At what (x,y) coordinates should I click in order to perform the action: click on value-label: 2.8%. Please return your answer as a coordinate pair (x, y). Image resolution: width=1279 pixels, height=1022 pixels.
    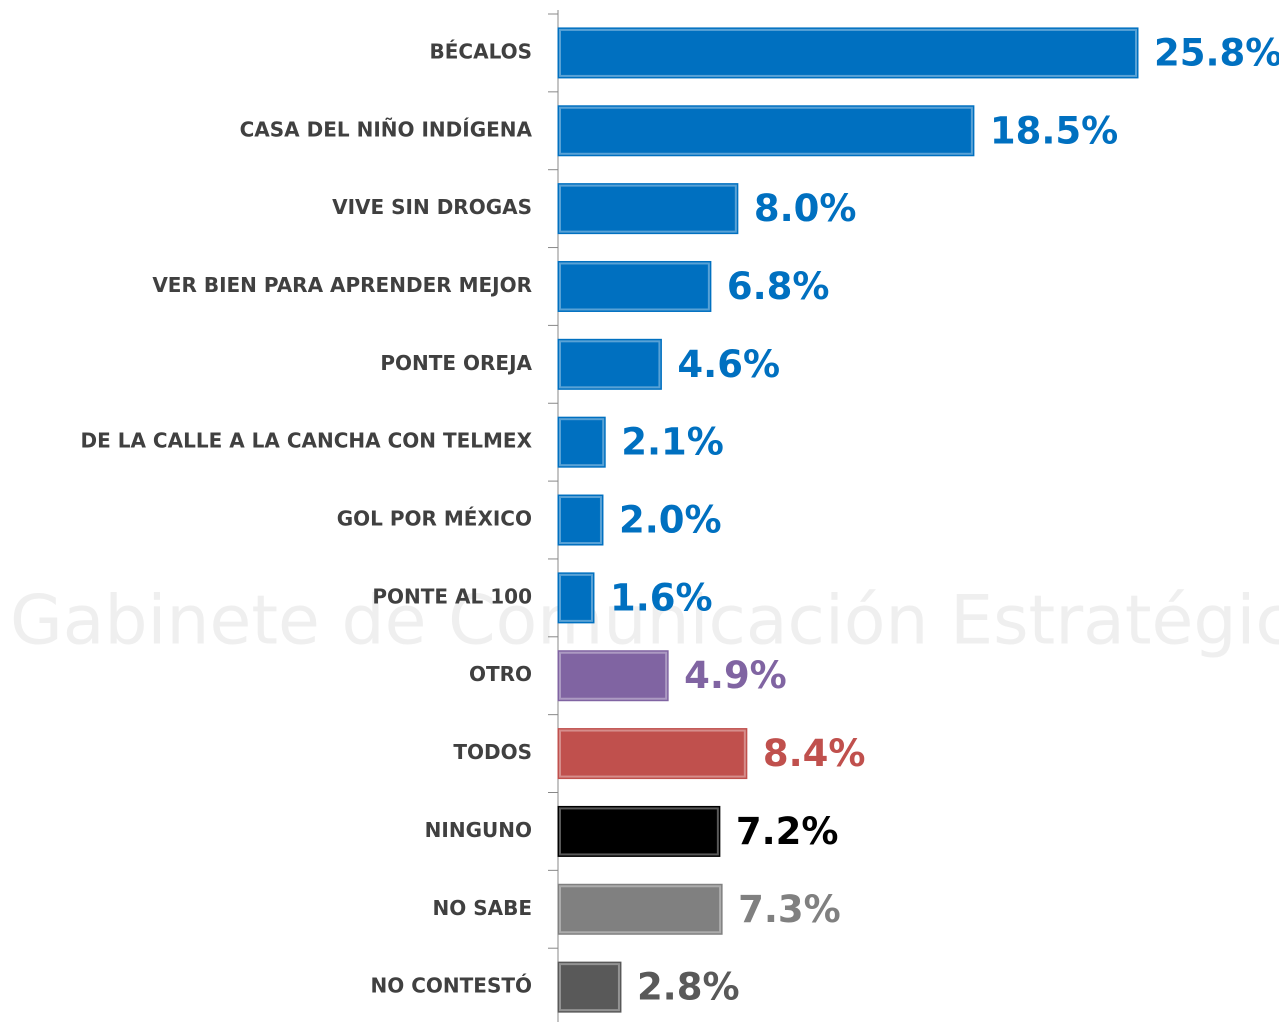
    Looking at the image, I should click on (688, 987).